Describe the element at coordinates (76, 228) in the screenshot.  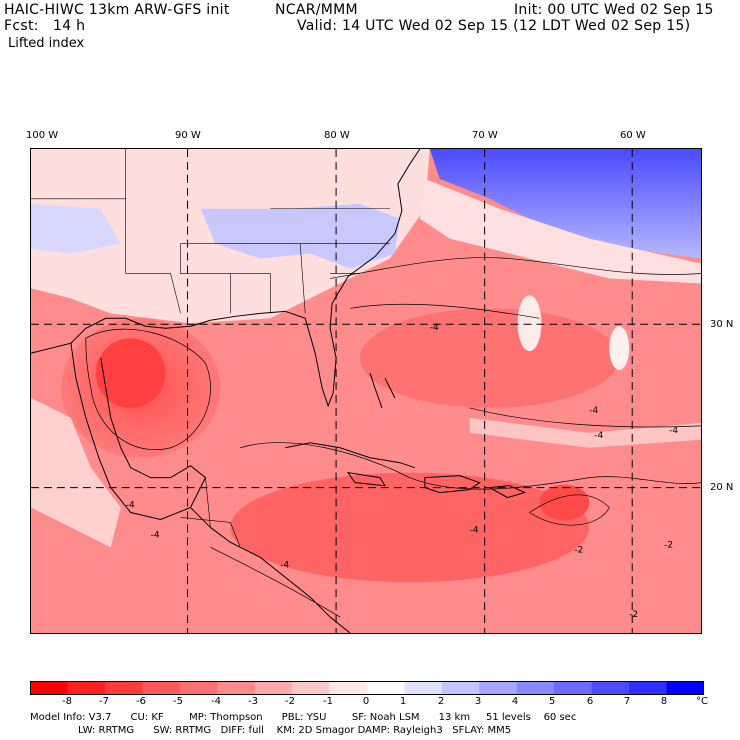
I see `stable-air-west` at that location.